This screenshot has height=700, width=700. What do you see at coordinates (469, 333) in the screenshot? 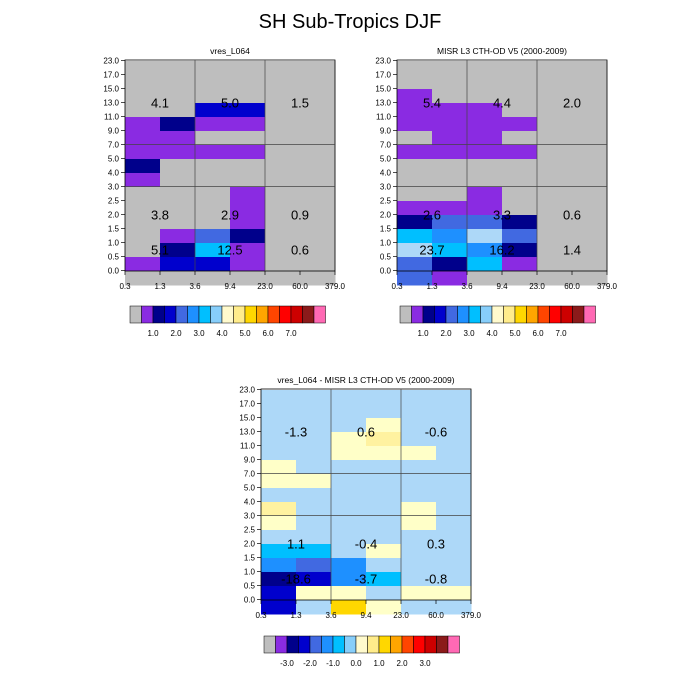
I see `colorbar-label: 3.0` at bounding box center [469, 333].